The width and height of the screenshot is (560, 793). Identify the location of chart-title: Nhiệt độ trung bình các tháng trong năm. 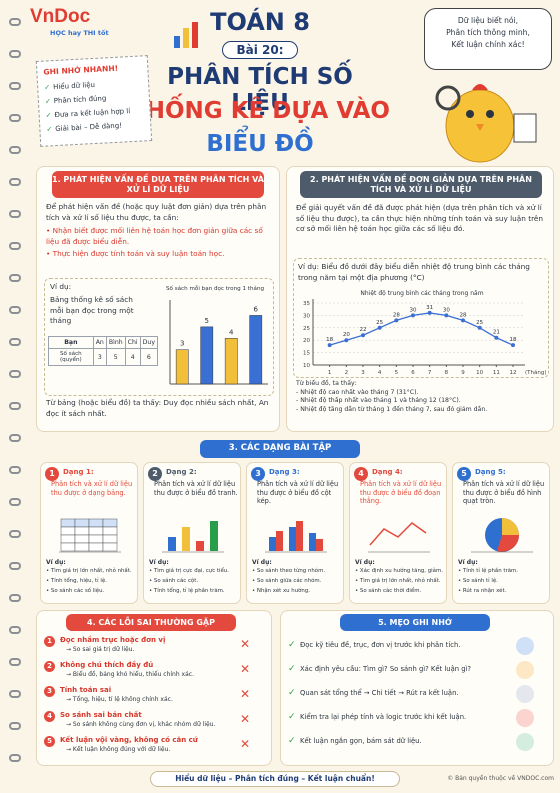
(421, 293).